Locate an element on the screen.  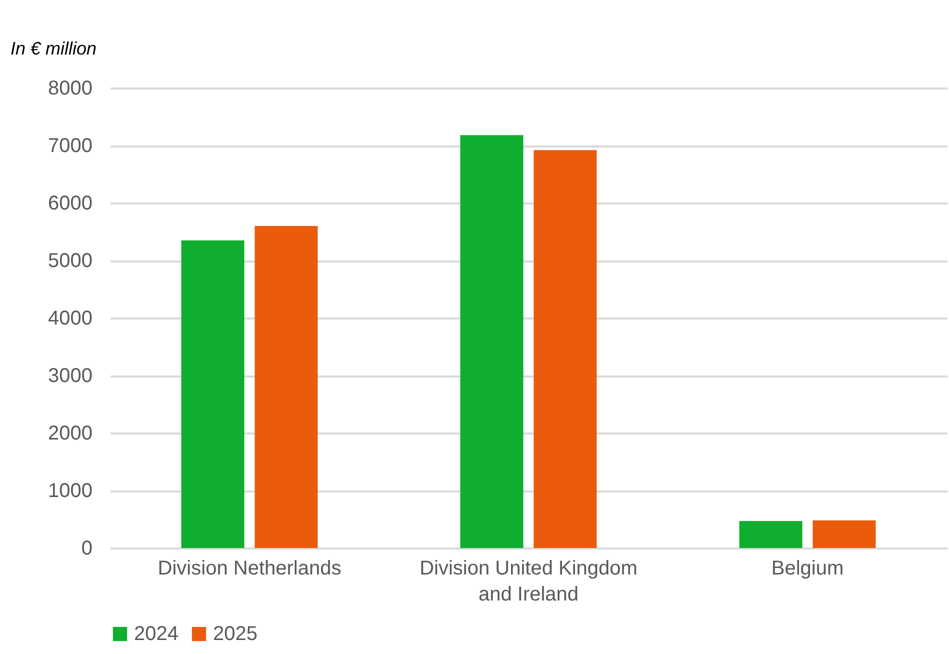
legend-label: 2024 is located at coordinates (156, 634).